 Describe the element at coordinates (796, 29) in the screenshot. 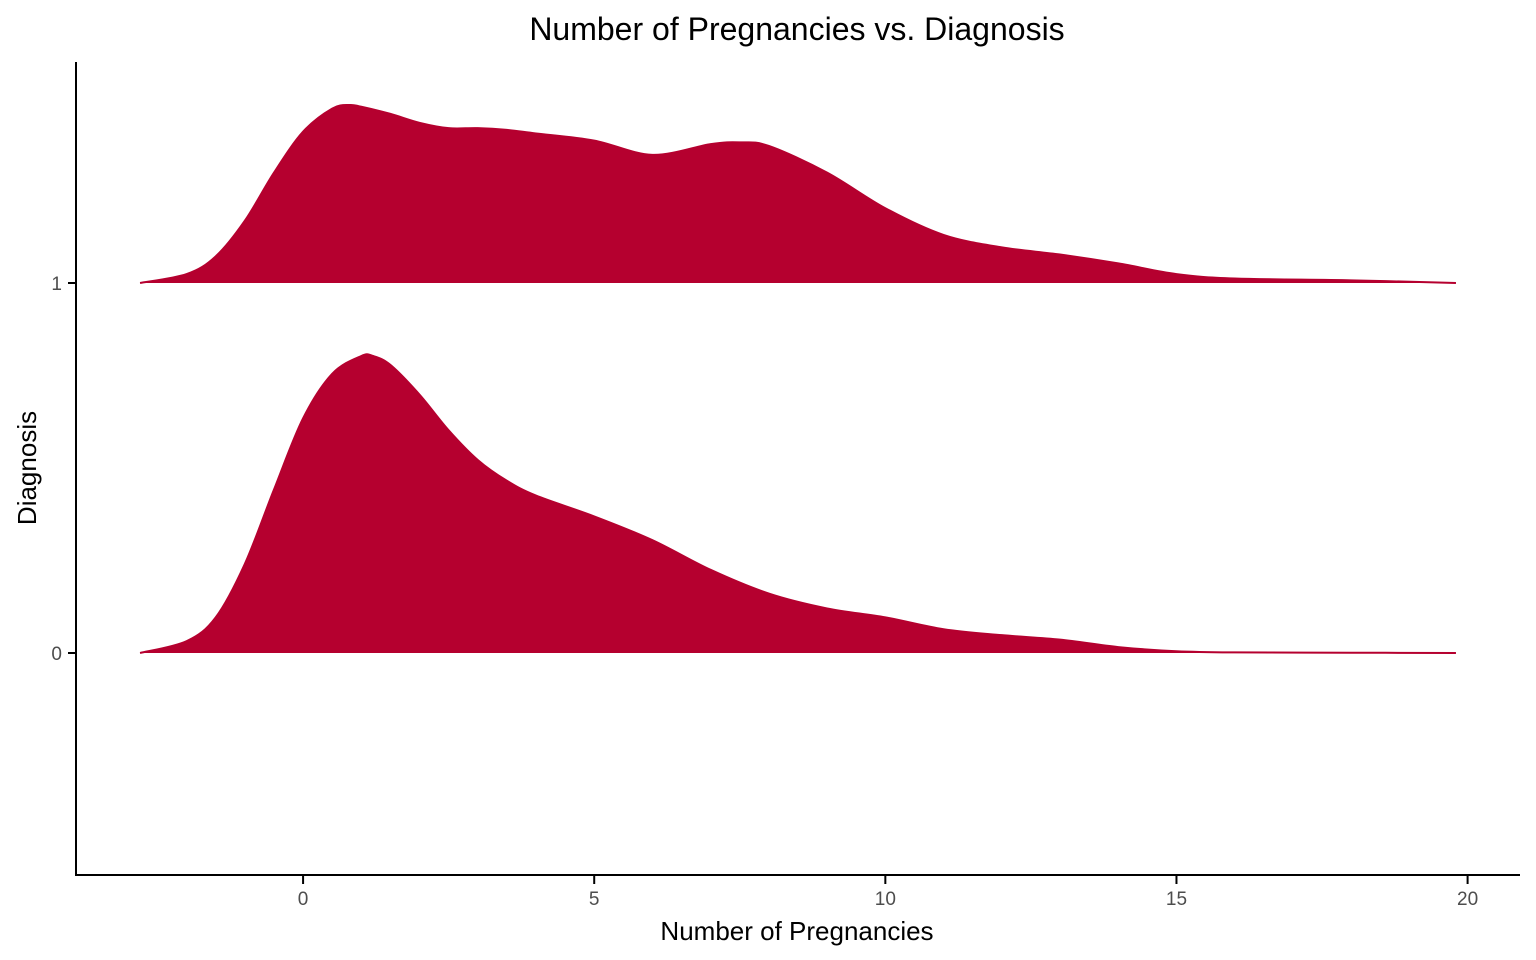

I see `chart-title: Number of Pregnancies vs. Diagnosis` at that location.